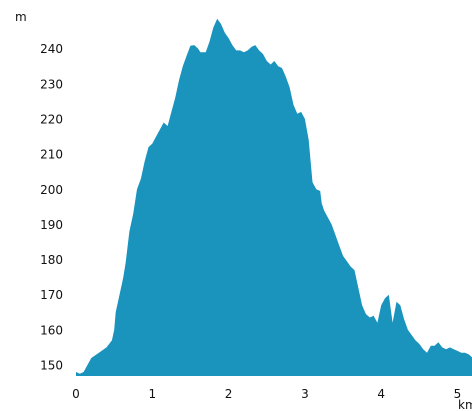  Describe the element at coordinates (51, 49) in the screenshot. I see `y-tick-label: 240` at that location.